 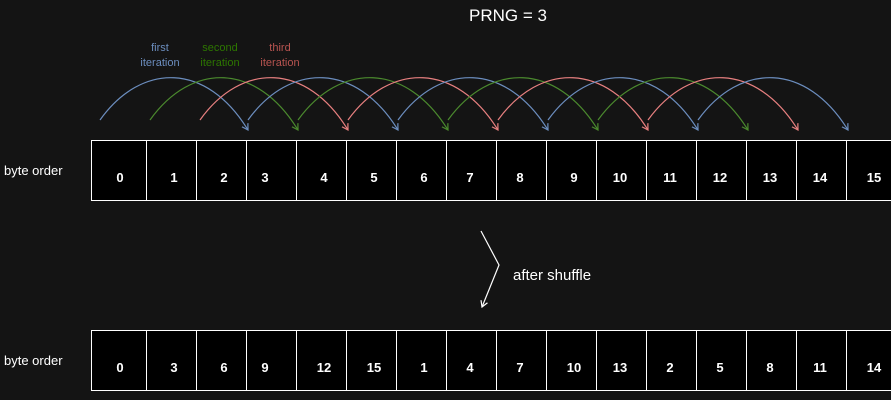 I want to click on byte-row-shuffled: 0 3 6 9 12 15 1 4 7 10 13 2 5 8 11 14, so click(x=491, y=360).